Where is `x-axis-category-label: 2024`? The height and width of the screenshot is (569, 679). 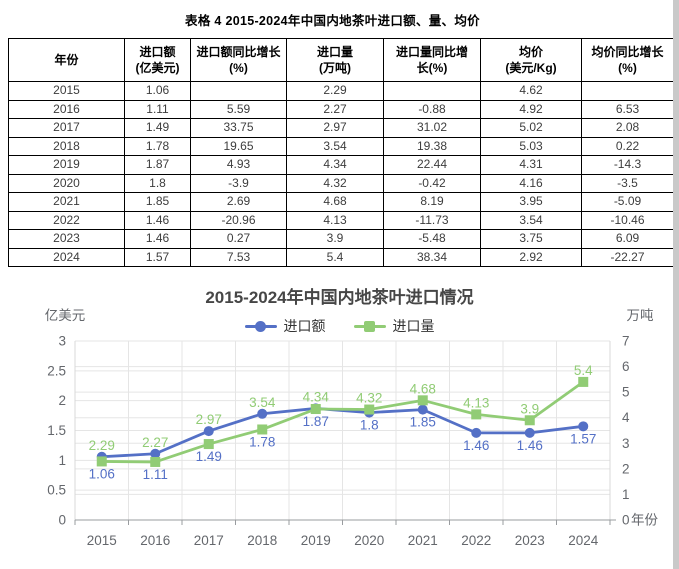 x-axis-category-label: 2024 is located at coordinates (583, 540).